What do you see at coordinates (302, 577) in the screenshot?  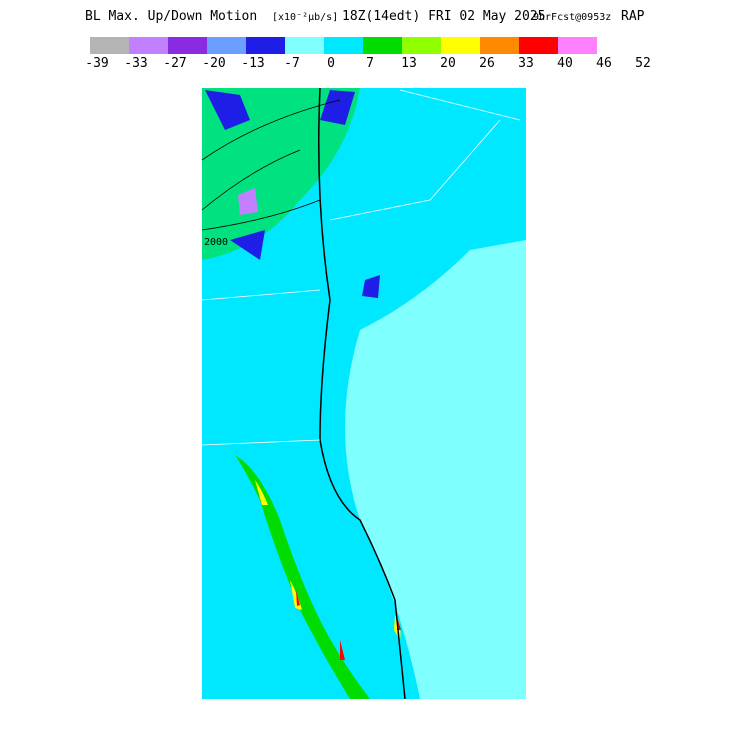 I see `coastal-band` at bounding box center [302, 577].